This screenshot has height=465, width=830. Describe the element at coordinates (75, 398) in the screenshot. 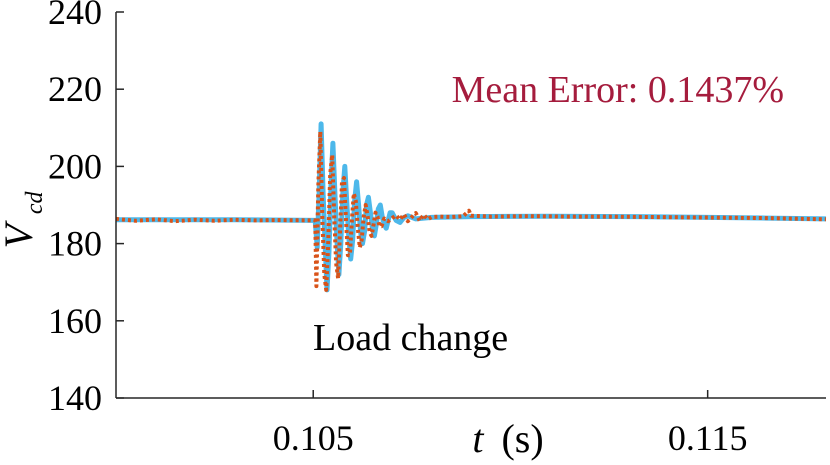

I see `y-tick-label: 140` at that location.